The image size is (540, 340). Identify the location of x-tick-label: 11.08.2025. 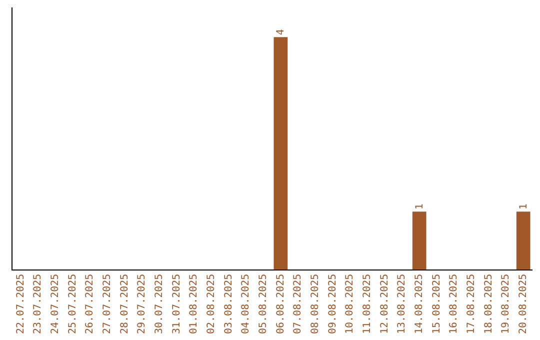
(367, 304).